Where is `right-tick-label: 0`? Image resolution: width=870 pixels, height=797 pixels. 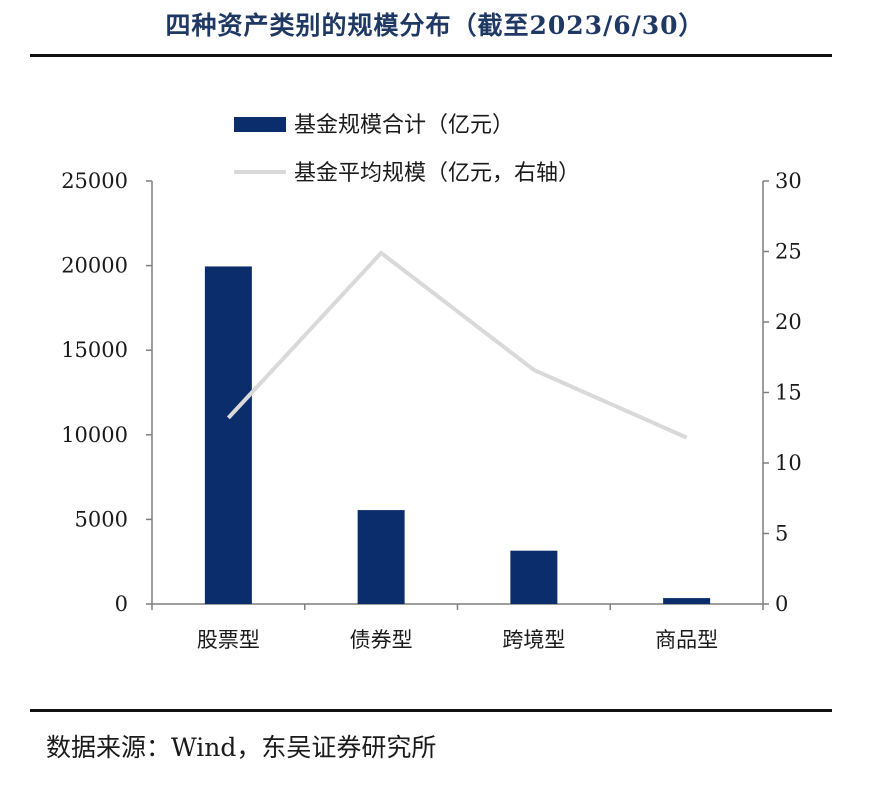 right-tick-label: 0 is located at coordinates (781, 604).